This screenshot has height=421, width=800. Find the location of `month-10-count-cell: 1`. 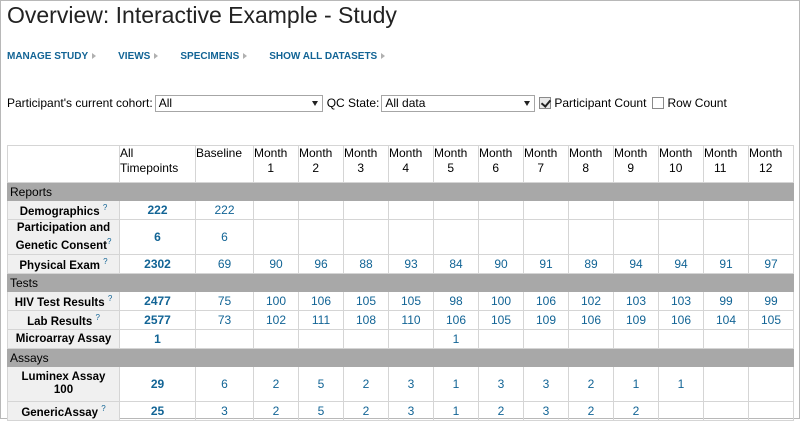

month-10-count-cell: 1 is located at coordinates (681, 384).